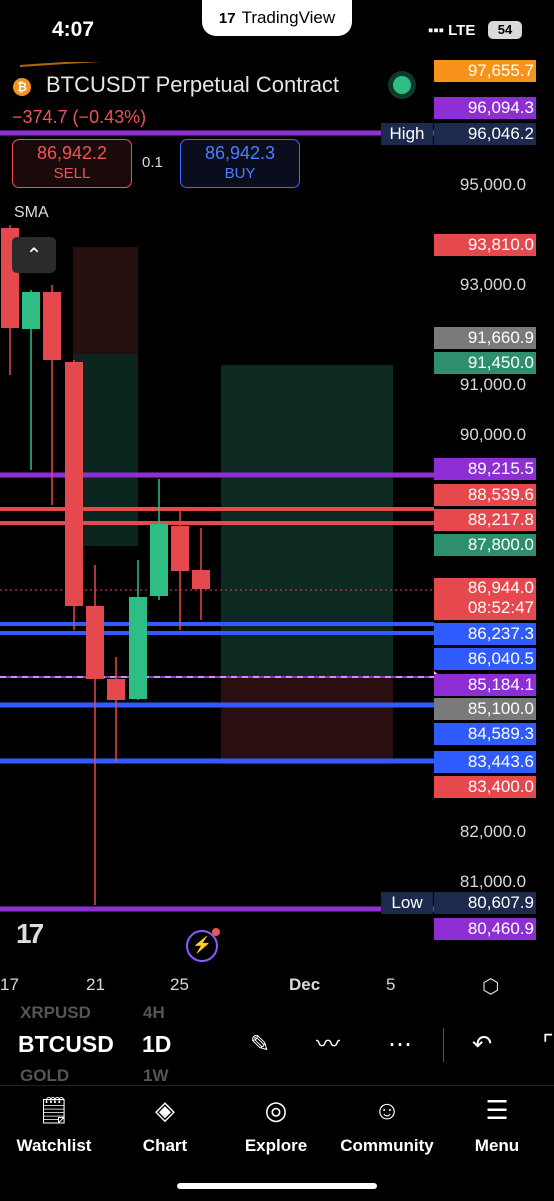 The width and height of the screenshot is (554, 1201). What do you see at coordinates (548, 1044) in the screenshot?
I see `fullscreen-icon: ⌜` at bounding box center [548, 1044].